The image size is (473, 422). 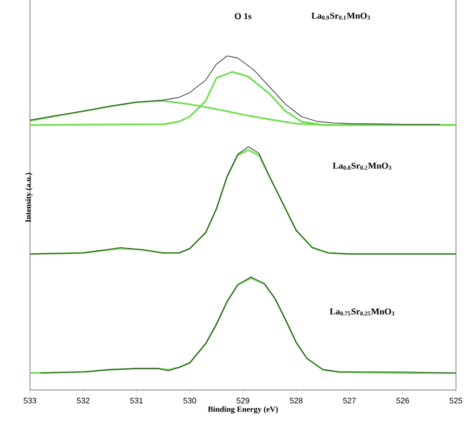 I want to click on annotation: La$_{0.8}$Sr$_{0.2}$MnO$_{3}$, so click(x=362, y=166).